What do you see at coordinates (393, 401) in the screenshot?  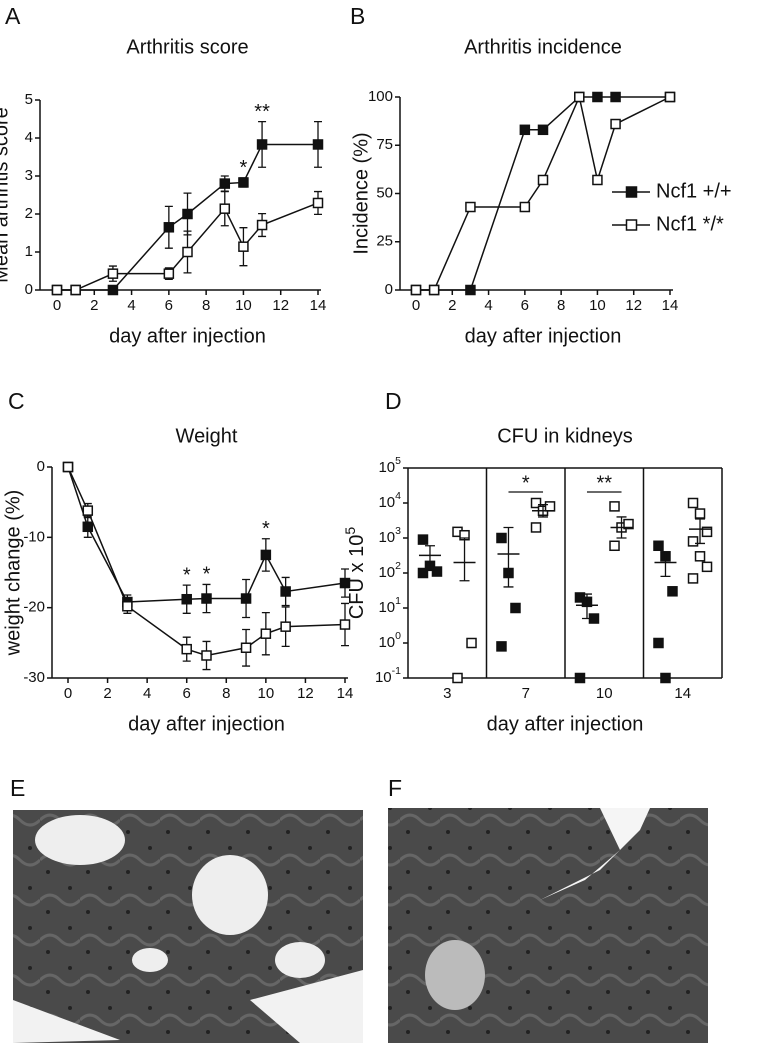 I see `panel-label: D` at bounding box center [393, 401].